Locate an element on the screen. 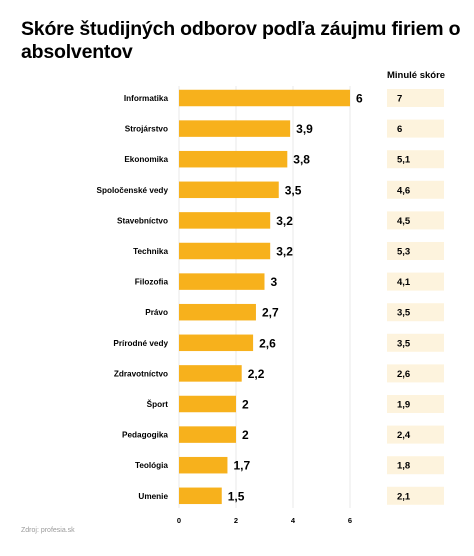 The width and height of the screenshot is (474, 556). x-tick-label: 6 is located at coordinates (350, 520).